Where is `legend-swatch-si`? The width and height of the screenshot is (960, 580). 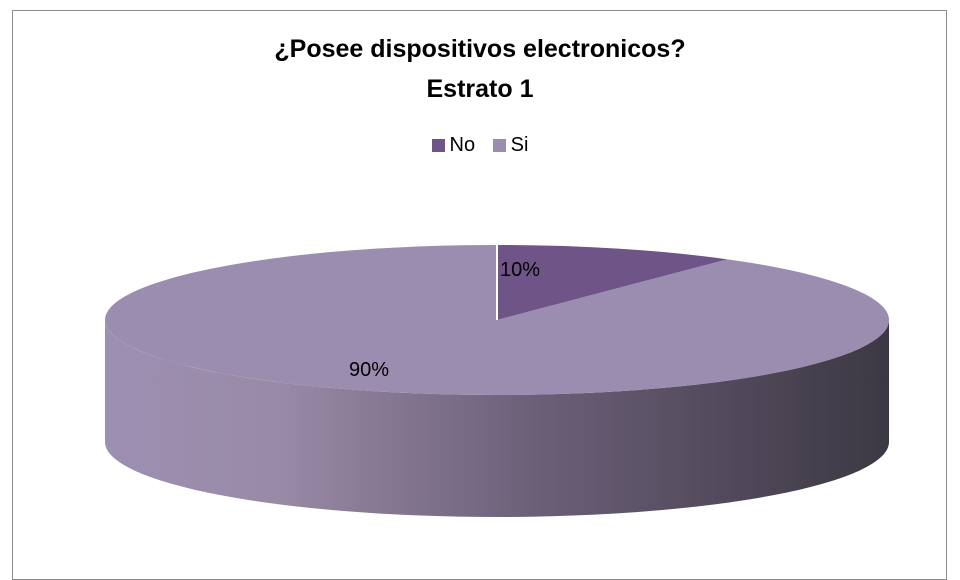 legend-swatch-si is located at coordinates (499, 145).